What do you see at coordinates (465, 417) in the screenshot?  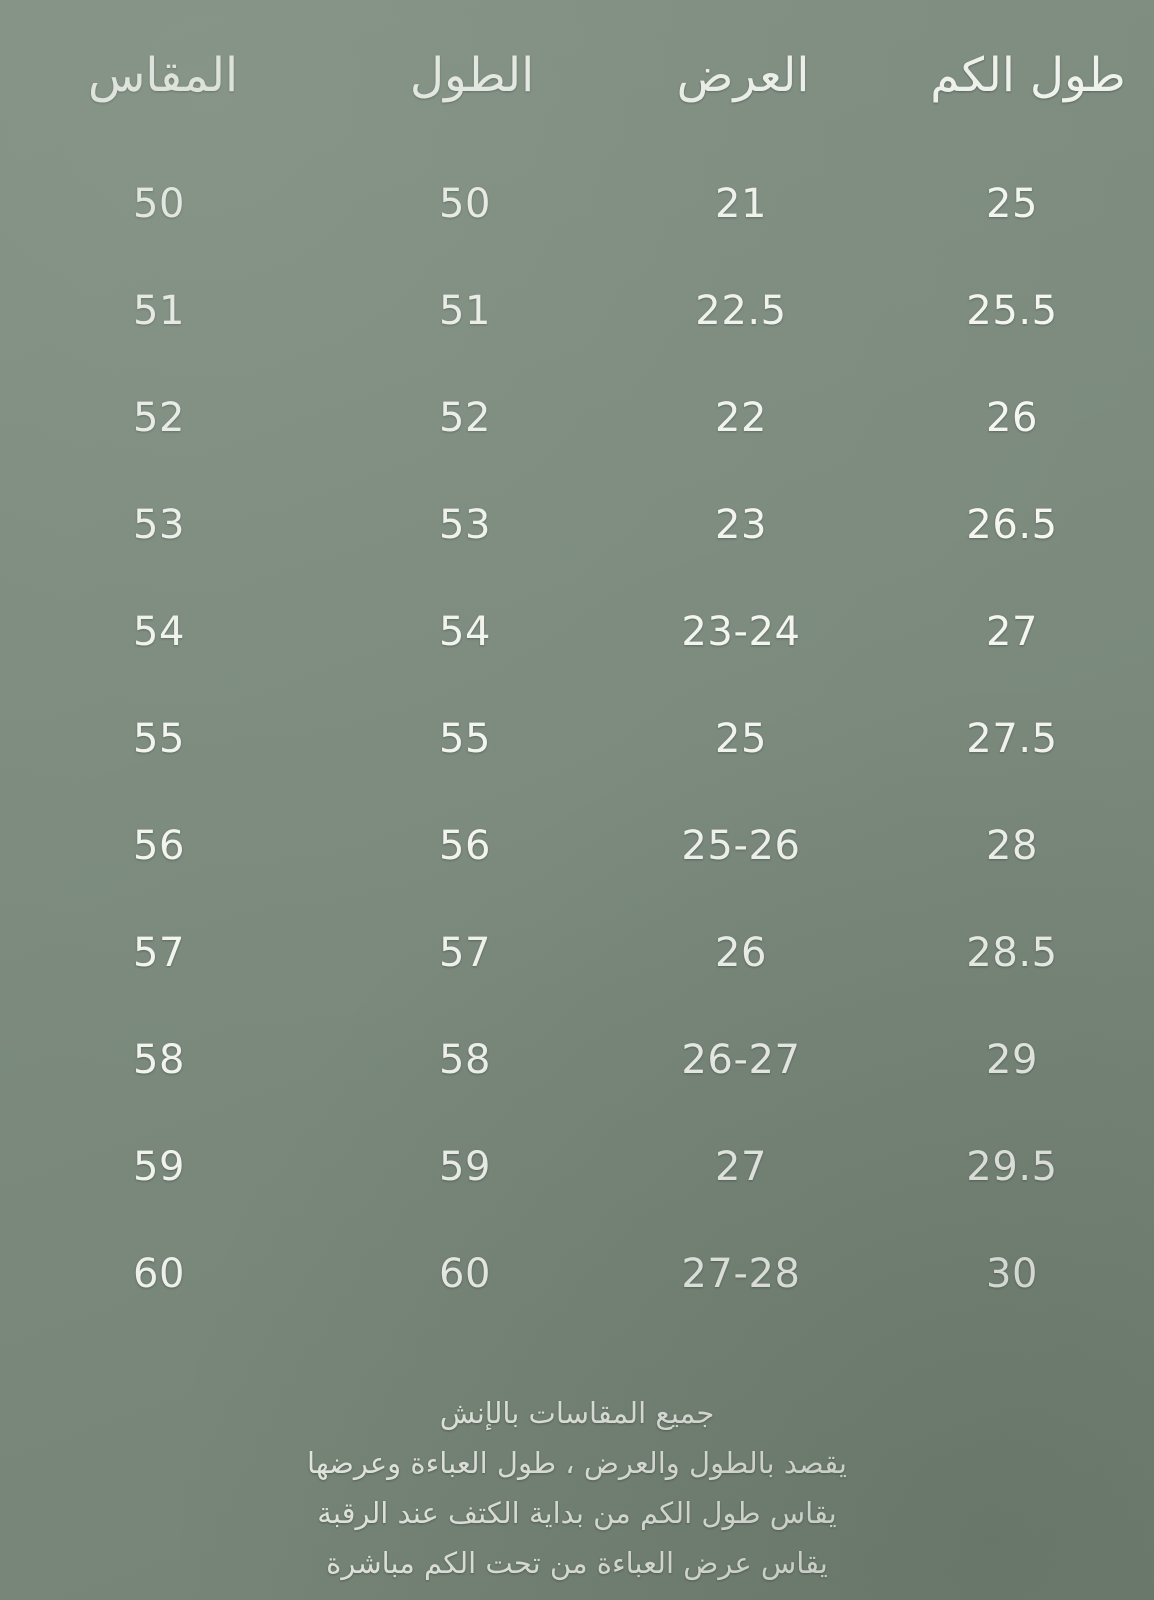 I see `cell-length: 52` at bounding box center [465, 417].